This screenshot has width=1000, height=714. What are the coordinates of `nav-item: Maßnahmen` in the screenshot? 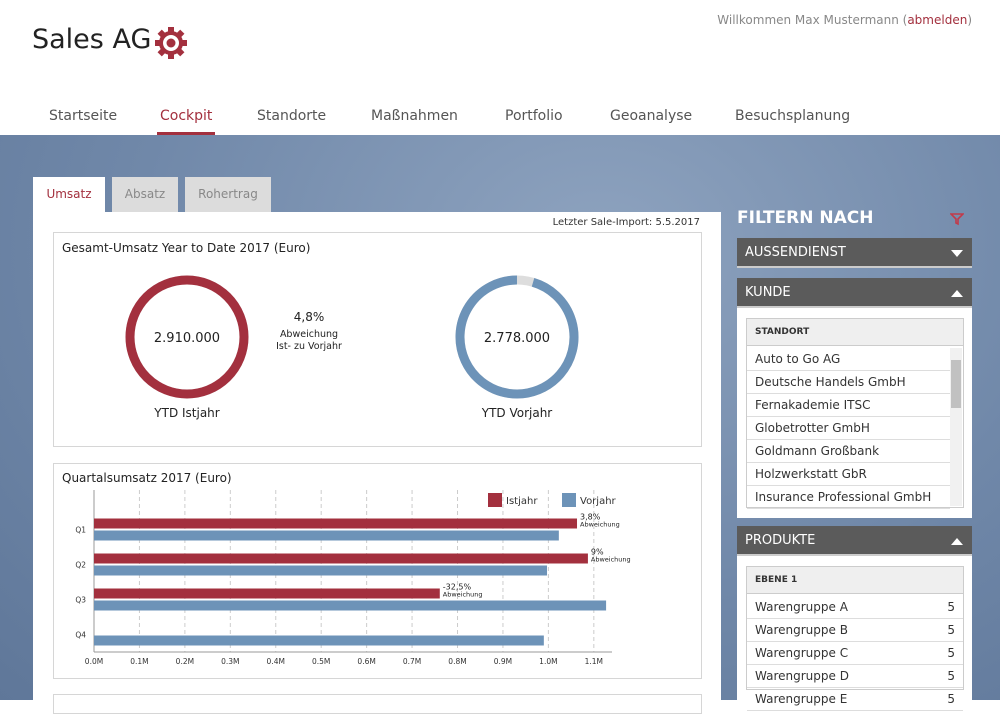 It's located at (414, 116).